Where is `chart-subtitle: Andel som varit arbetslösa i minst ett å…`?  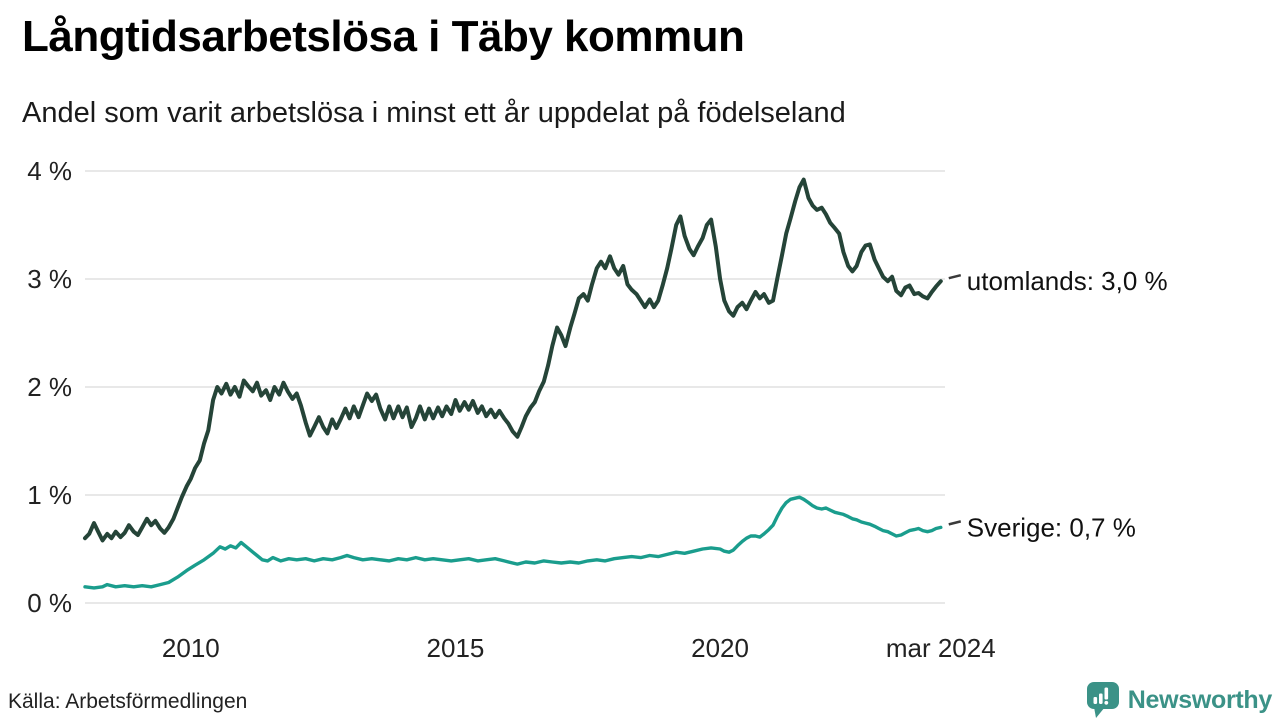 chart-subtitle: Andel som varit arbetslösa i minst ett å… is located at coordinates (434, 113).